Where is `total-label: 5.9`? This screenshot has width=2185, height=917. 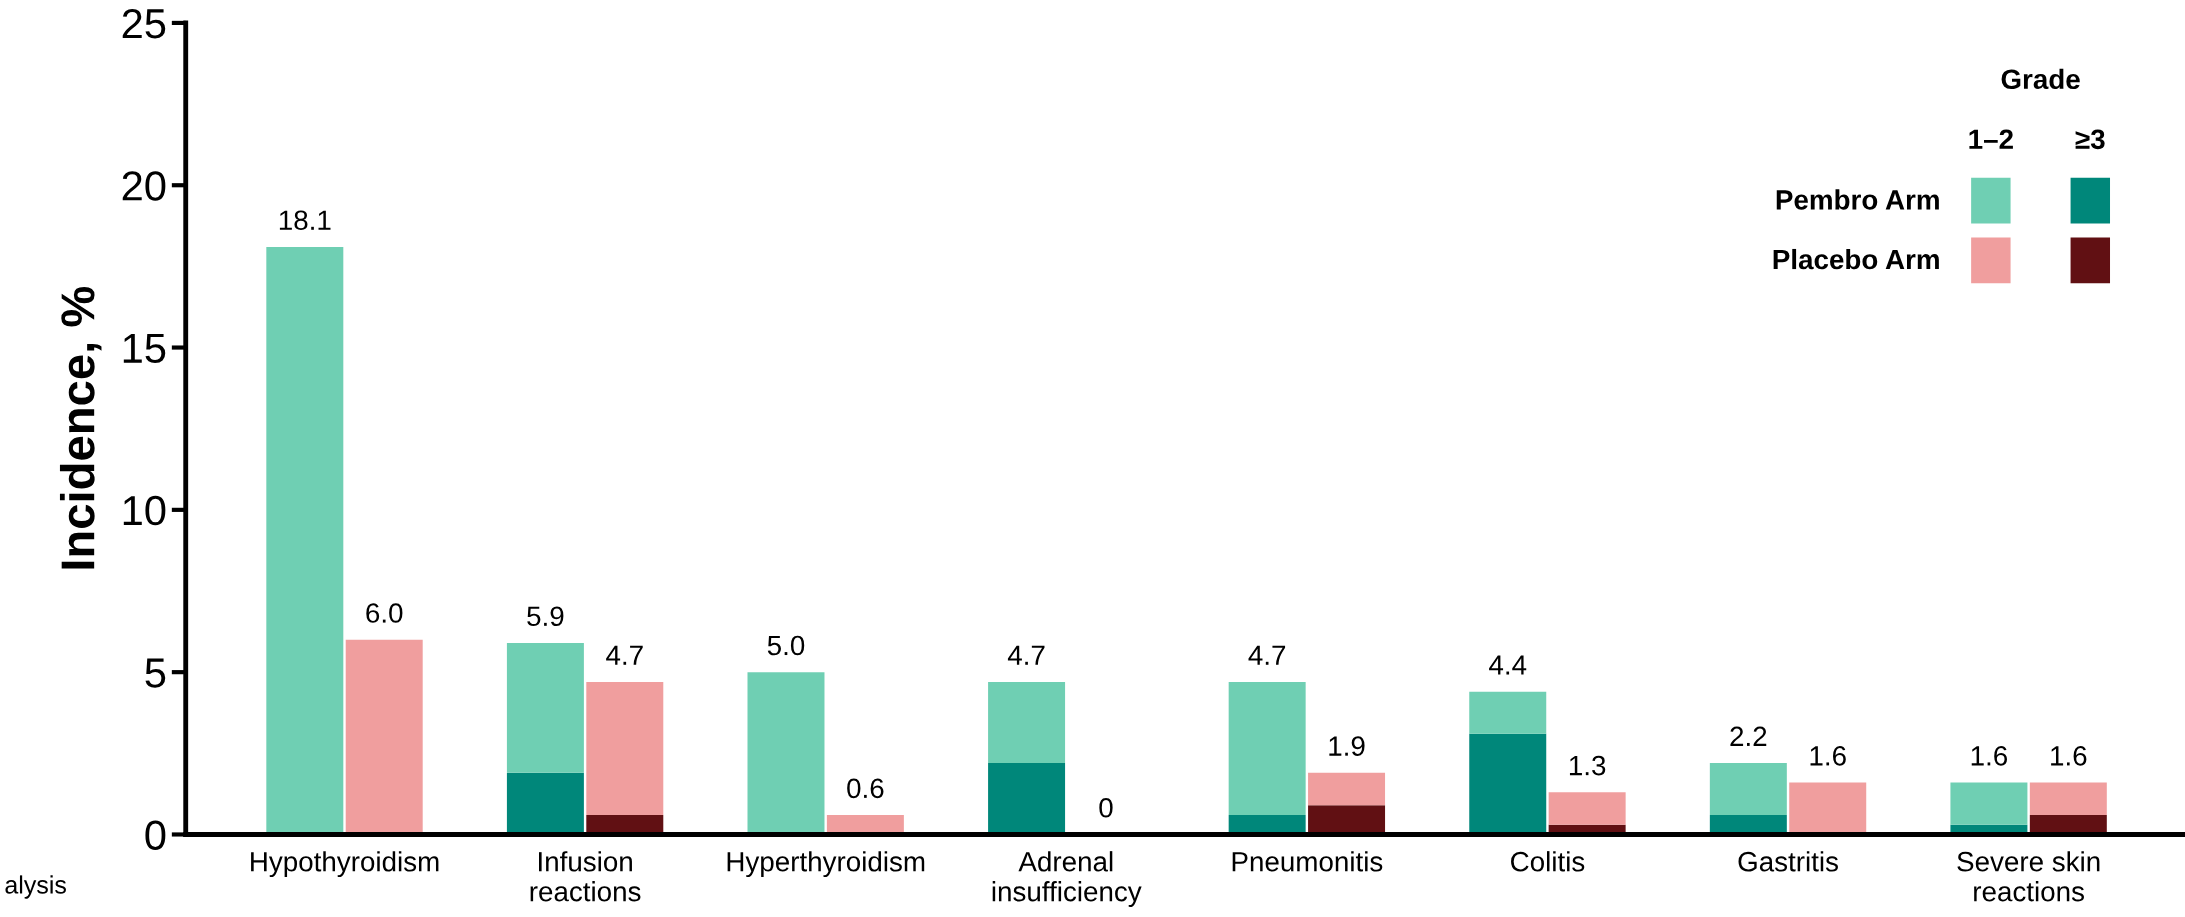 total-label: 5.9 is located at coordinates (545, 616).